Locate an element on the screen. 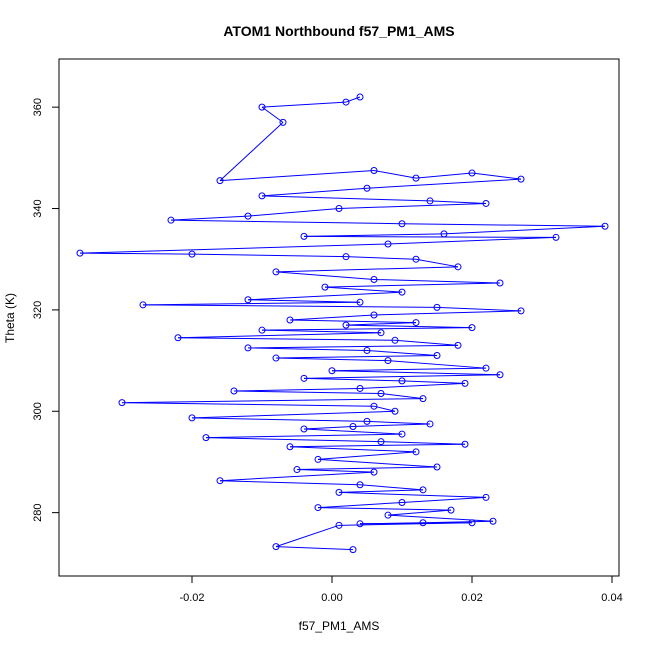  x-axis-label: f57_PM1_AMS is located at coordinates (339, 626).